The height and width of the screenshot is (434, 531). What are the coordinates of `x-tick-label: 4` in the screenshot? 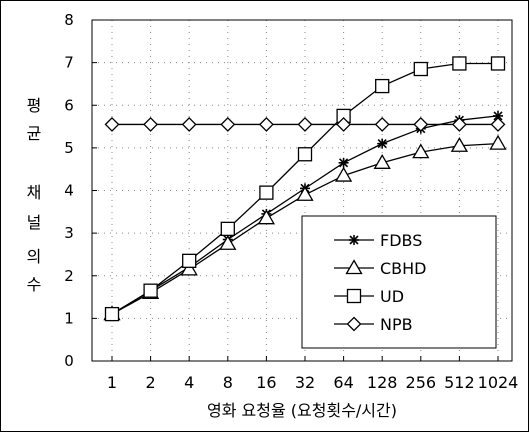 It's located at (189, 382).